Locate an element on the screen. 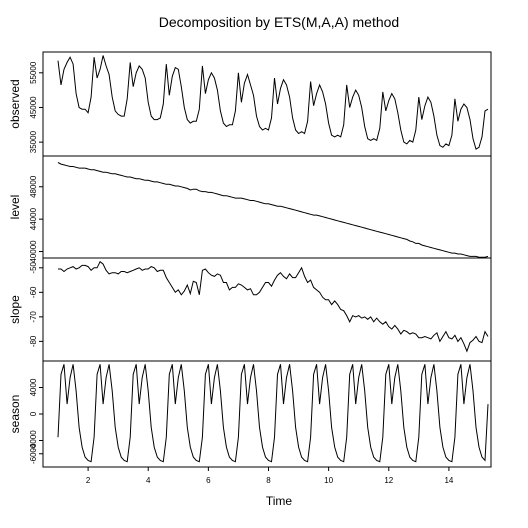 This screenshot has height=528, width=528. y-tick-label: 45000 is located at coordinates (33, 107).